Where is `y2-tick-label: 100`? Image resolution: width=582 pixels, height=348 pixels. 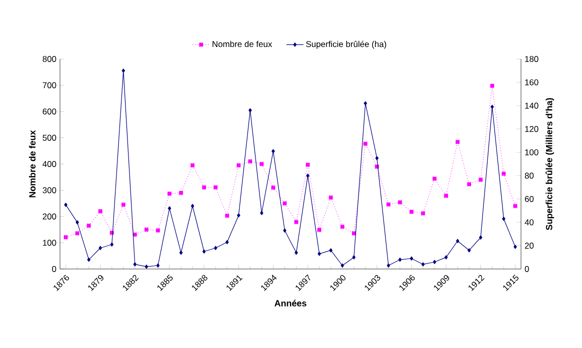
y2-tick-label: 100 is located at coordinates (531, 152).